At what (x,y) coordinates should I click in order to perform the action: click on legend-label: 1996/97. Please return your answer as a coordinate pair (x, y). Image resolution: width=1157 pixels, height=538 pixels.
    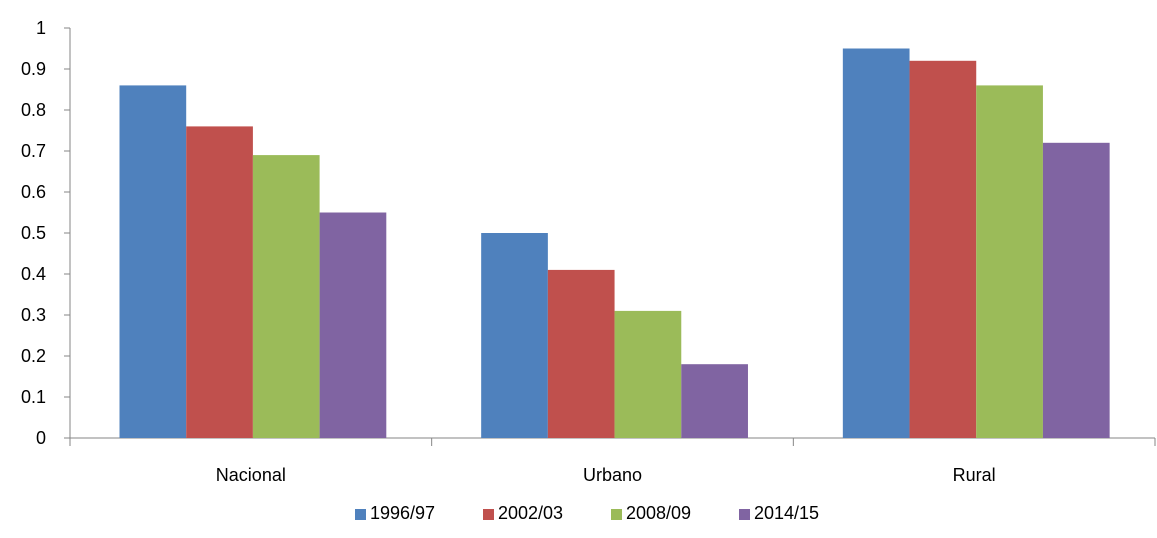
    Looking at the image, I should click on (402, 513).